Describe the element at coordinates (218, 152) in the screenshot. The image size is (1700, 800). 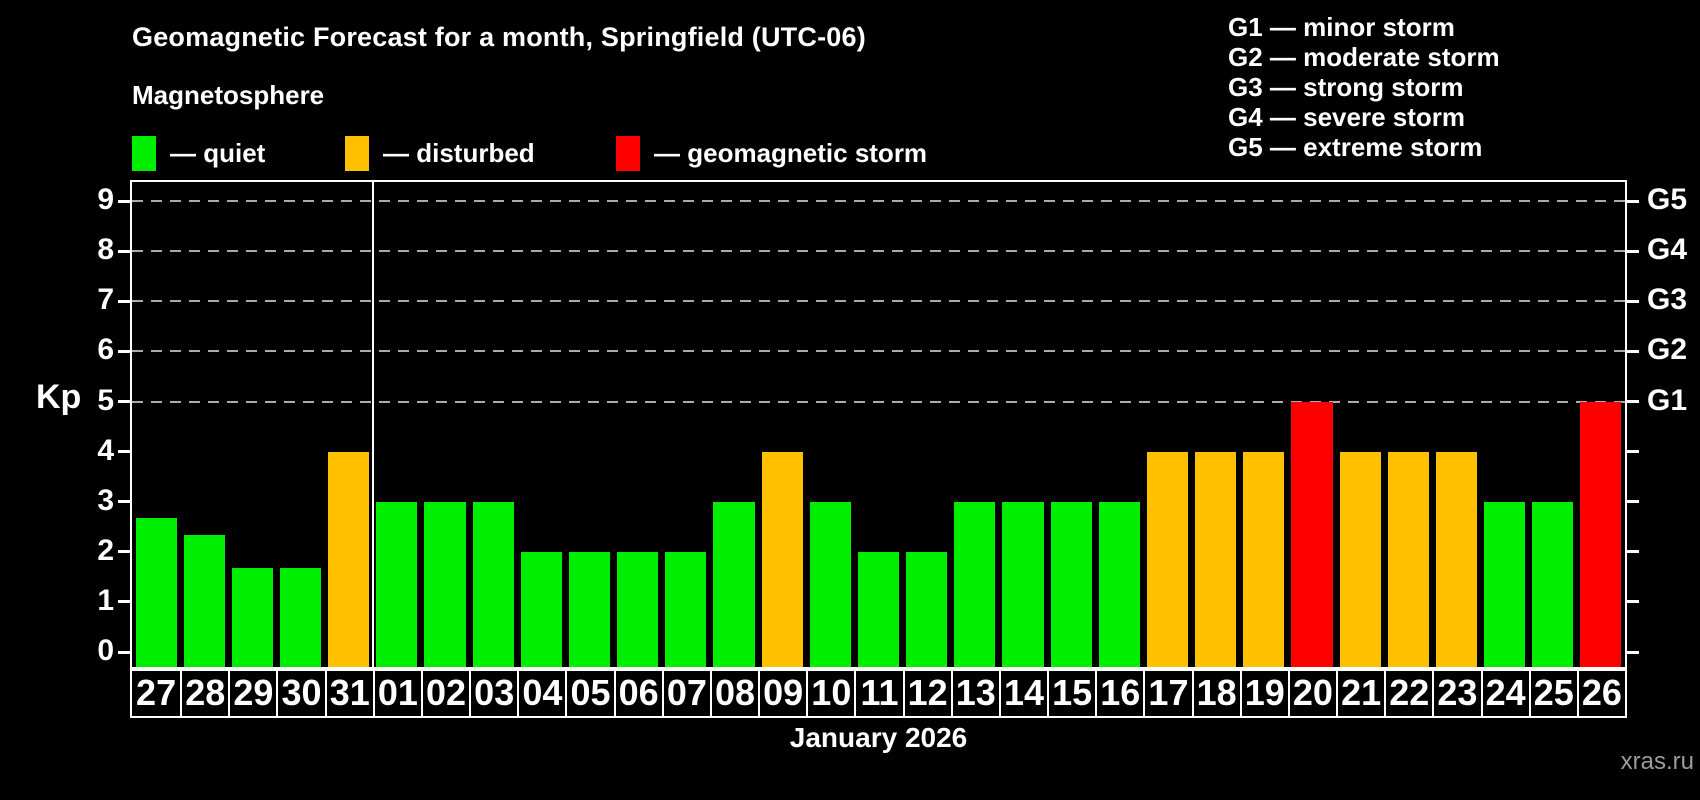
I see `legend-label-quiet: — quiet` at that location.